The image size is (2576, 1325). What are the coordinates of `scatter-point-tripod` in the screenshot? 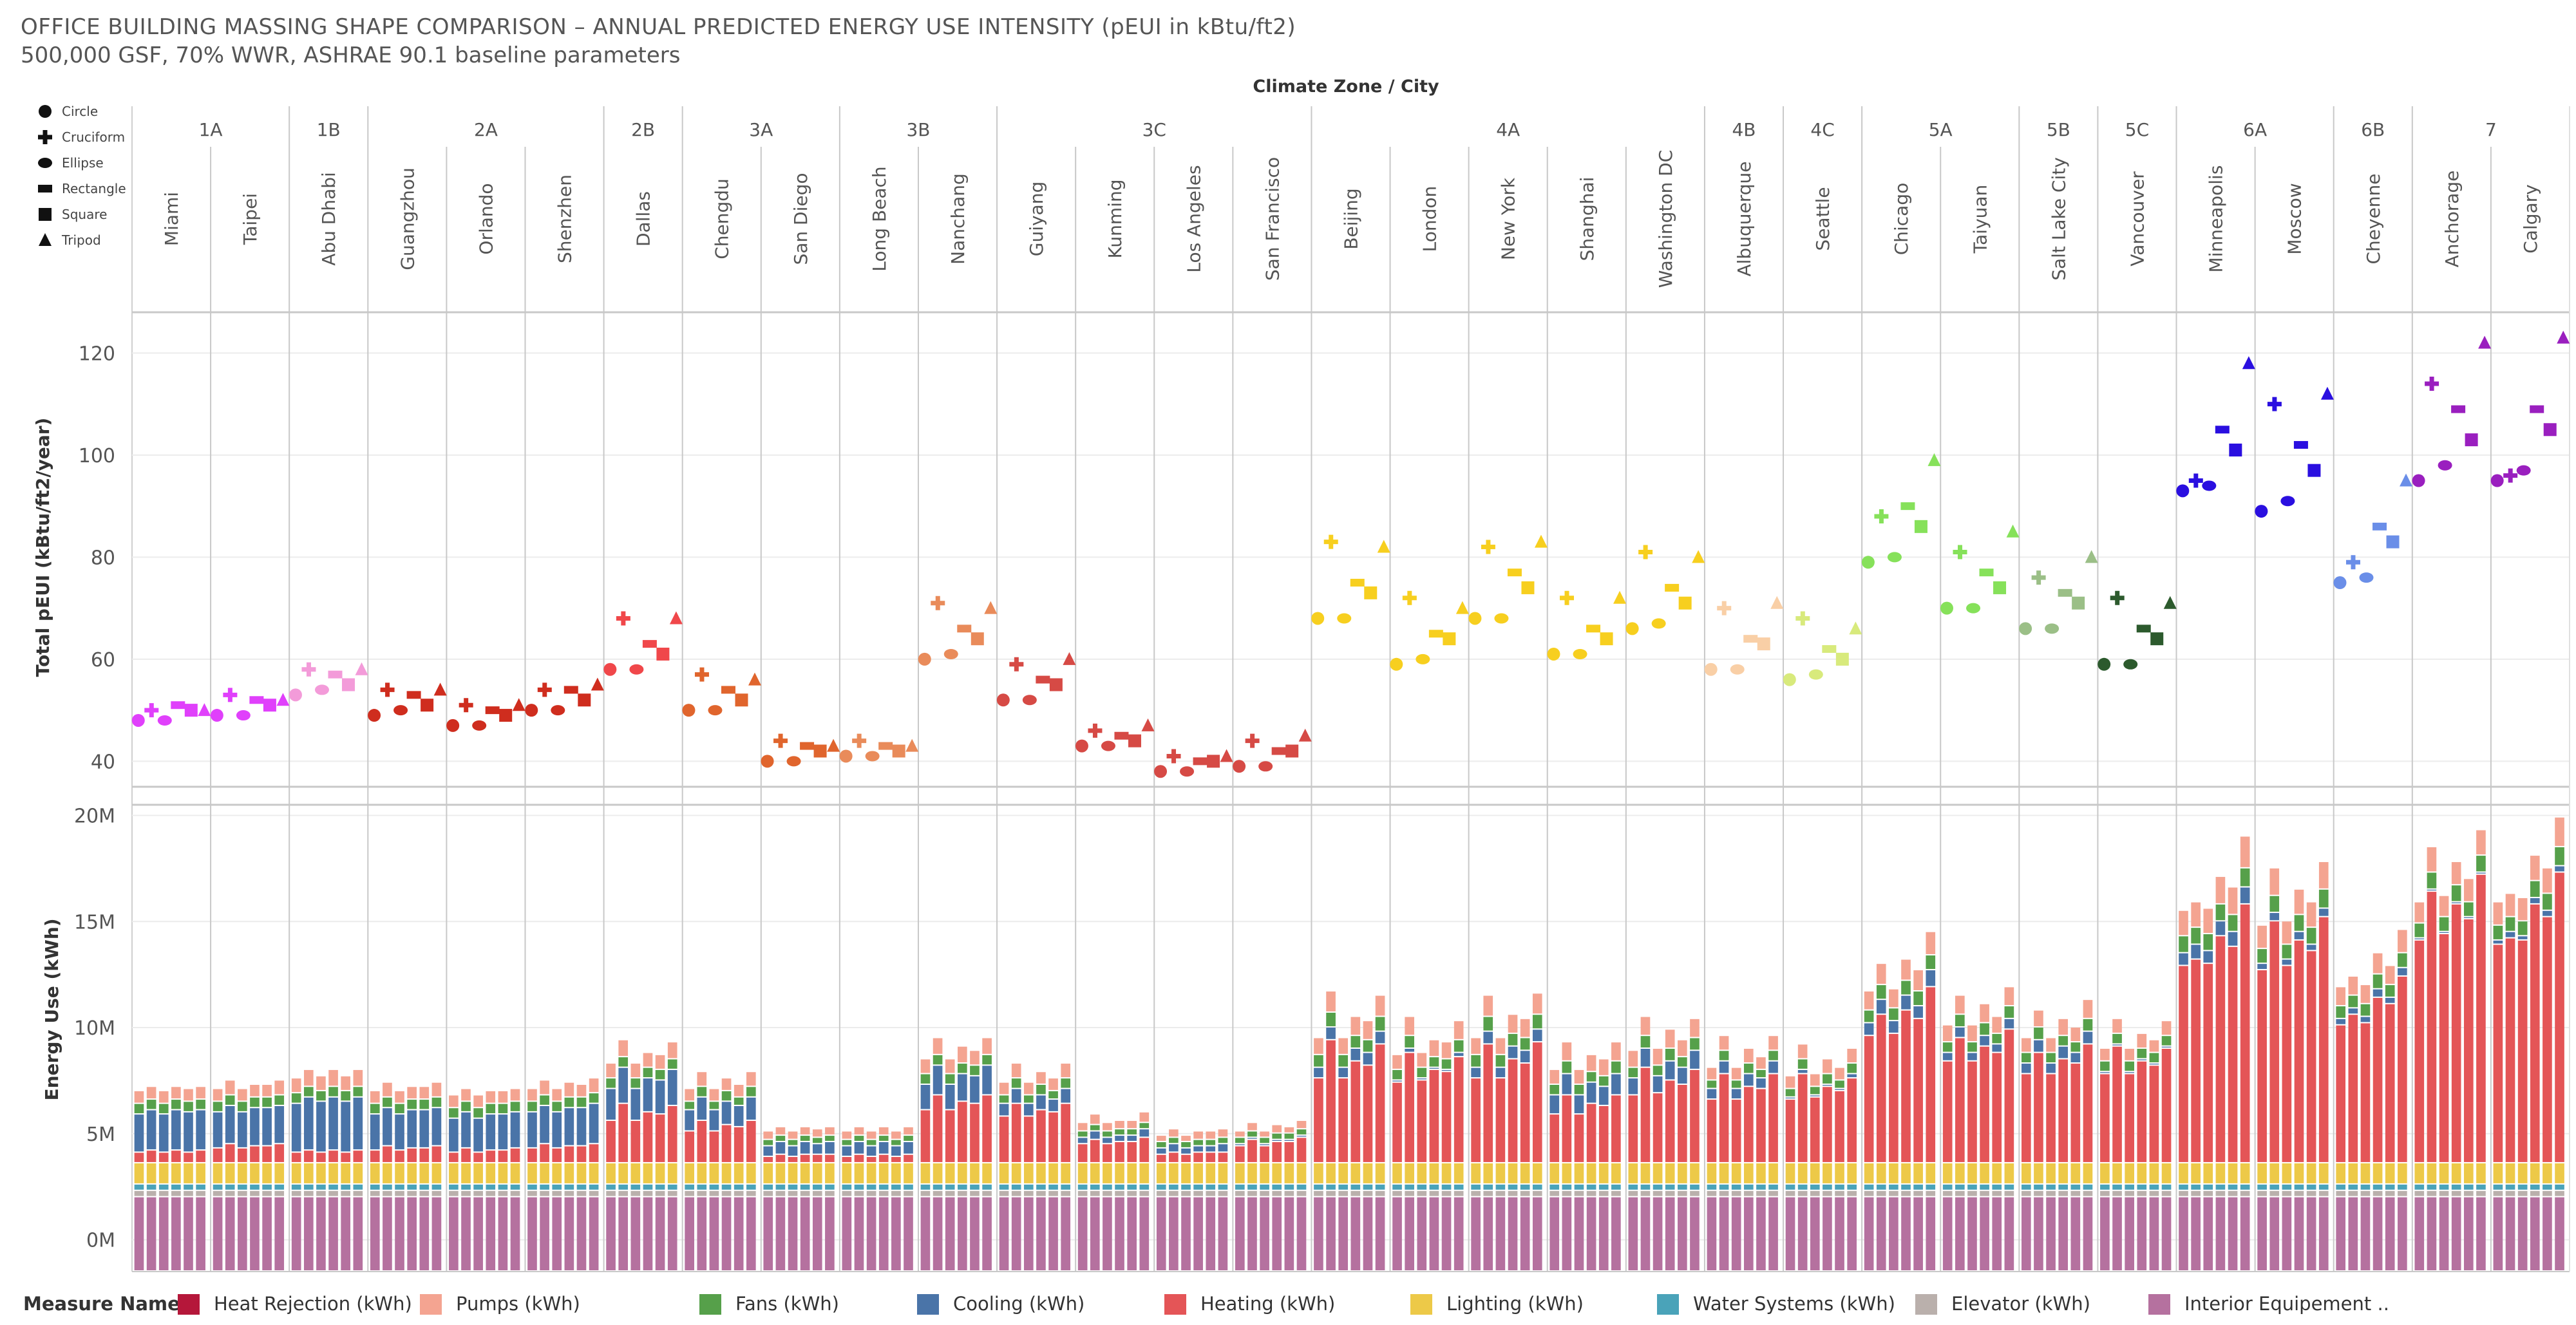 It's located at (1305, 735).